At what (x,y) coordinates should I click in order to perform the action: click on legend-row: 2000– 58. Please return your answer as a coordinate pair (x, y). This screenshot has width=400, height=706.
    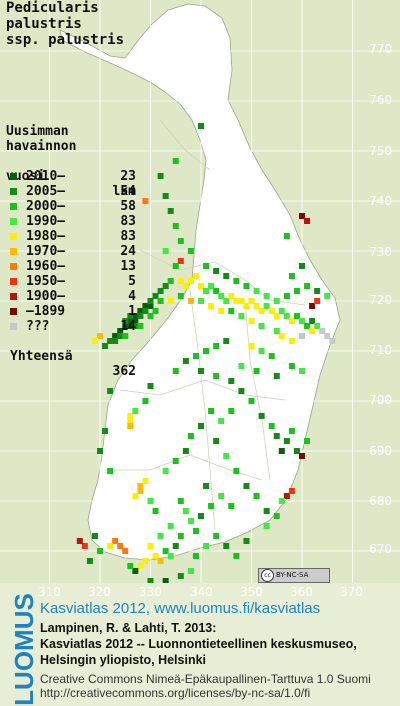
    Looking at the image, I should click on (71, 206).